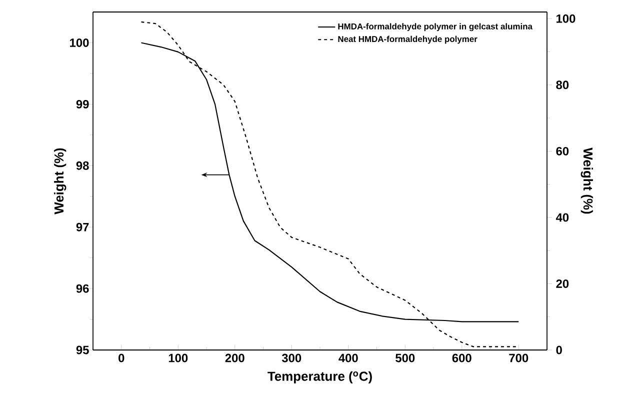 The height and width of the screenshot is (415, 625). What do you see at coordinates (320, 377) in the screenshot?
I see `x-axis-title: Temperature ($^{o}$C)` at bounding box center [320, 377].